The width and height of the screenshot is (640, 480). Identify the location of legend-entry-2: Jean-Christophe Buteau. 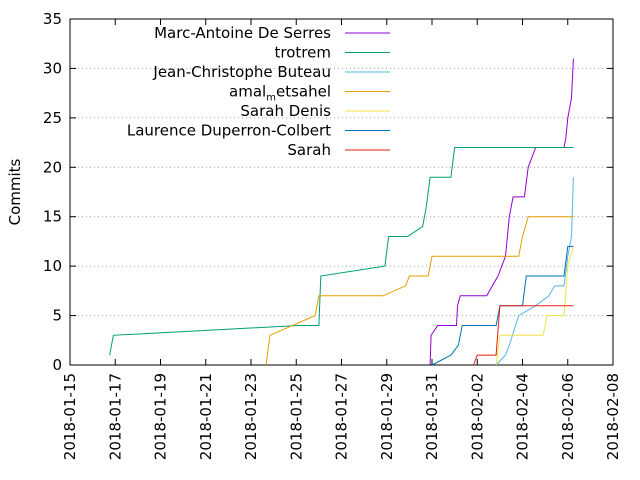
(271, 72).